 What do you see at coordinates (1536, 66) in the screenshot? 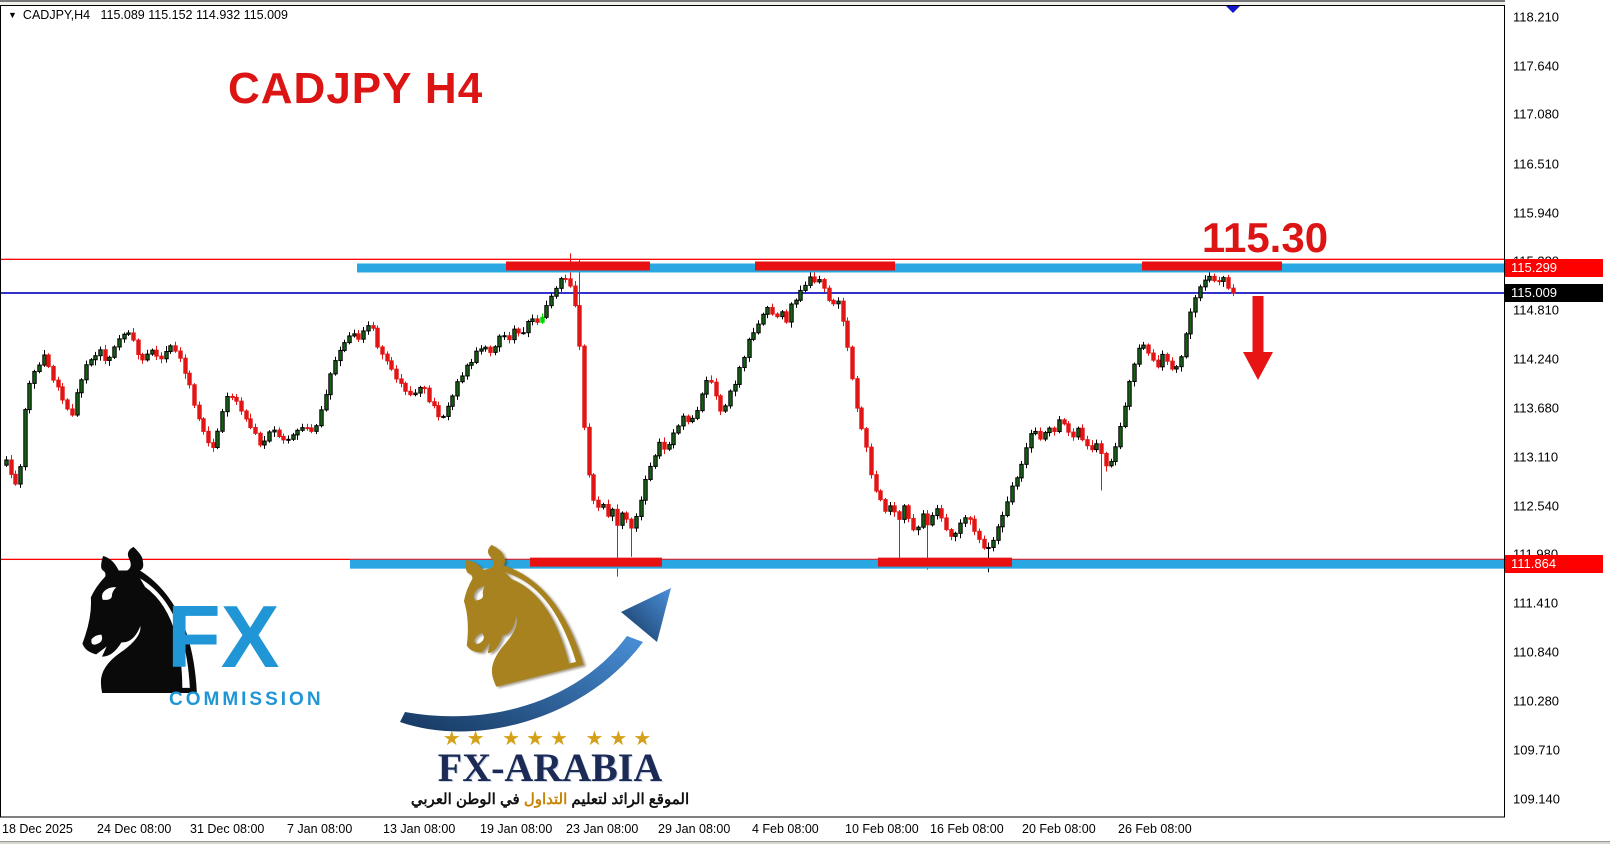
I see `y-axis-tick-label: 117.640` at bounding box center [1536, 66].